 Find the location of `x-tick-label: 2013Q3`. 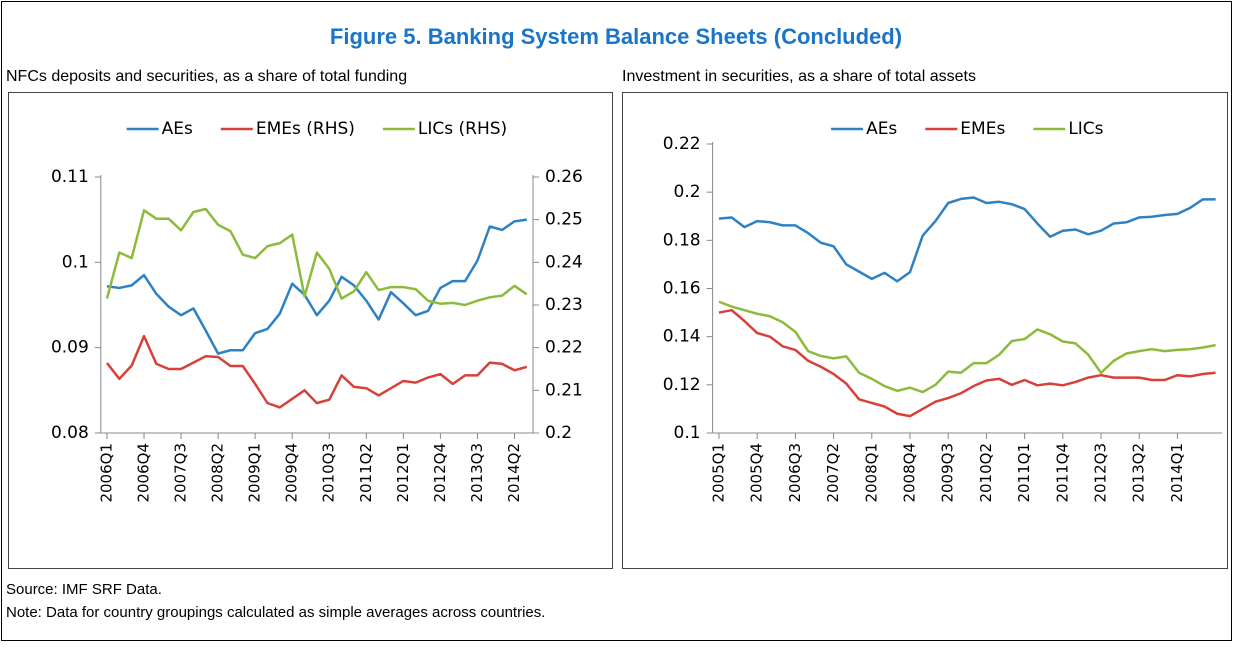

x-tick-label: 2013Q3 is located at coordinates (477, 473).